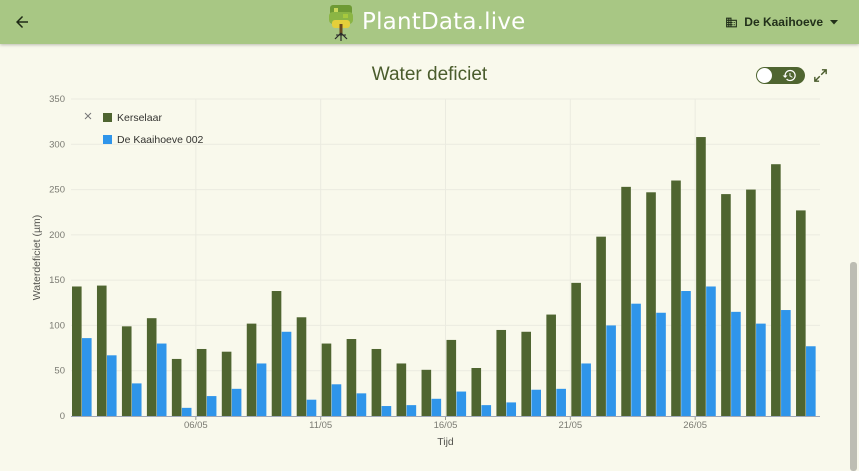  I want to click on x-tick-label: 11/05, so click(320, 425).